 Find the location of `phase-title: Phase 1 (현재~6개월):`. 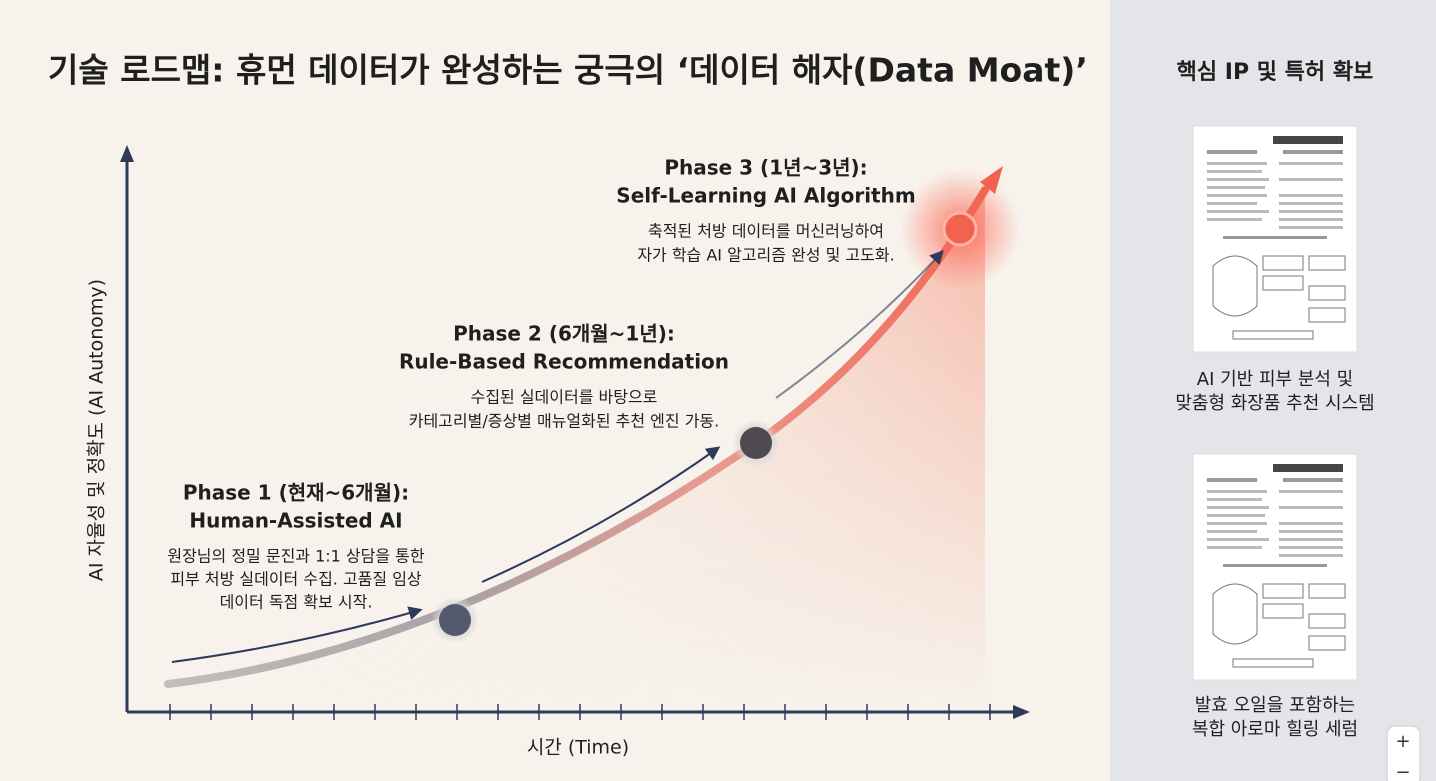

phase-title: Phase 1 (현재~6개월): is located at coordinates (296, 493).